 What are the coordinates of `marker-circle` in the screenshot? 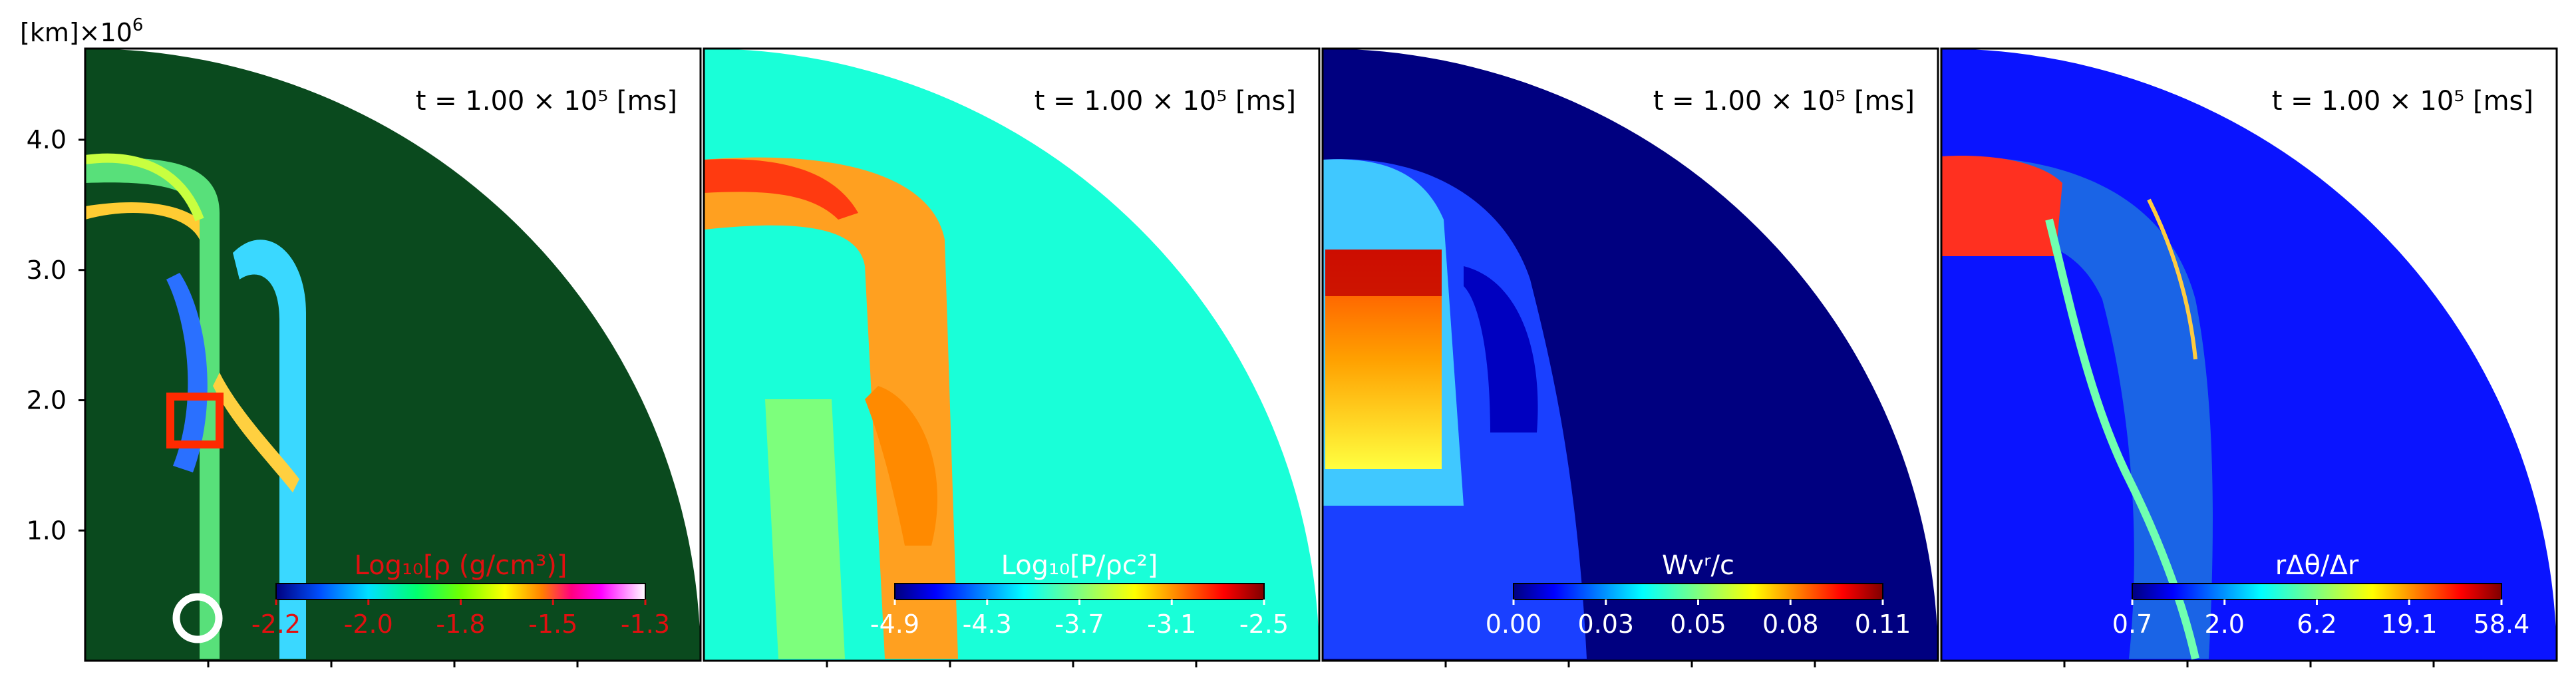 It's located at (197, 618).